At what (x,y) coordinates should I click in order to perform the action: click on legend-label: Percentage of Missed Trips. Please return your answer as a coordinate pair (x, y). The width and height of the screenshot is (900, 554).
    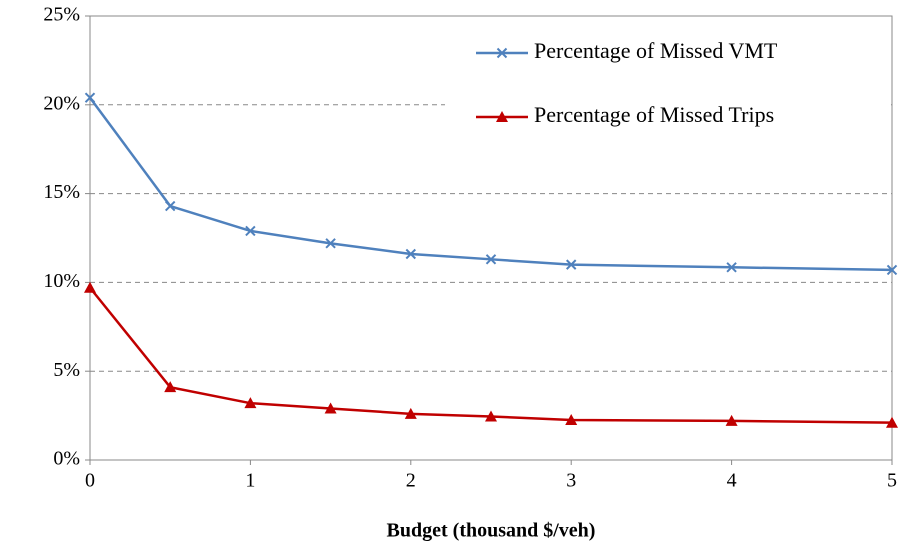
    Looking at the image, I should click on (654, 114).